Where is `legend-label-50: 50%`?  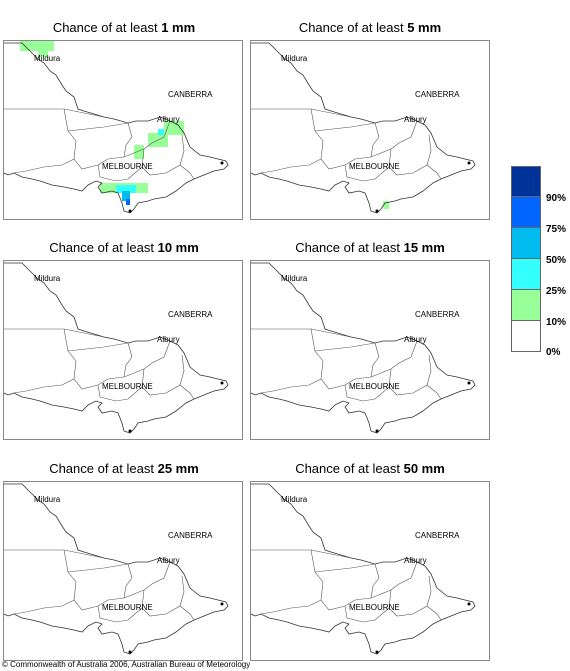 legend-label-50: 50% is located at coordinates (556, 260).